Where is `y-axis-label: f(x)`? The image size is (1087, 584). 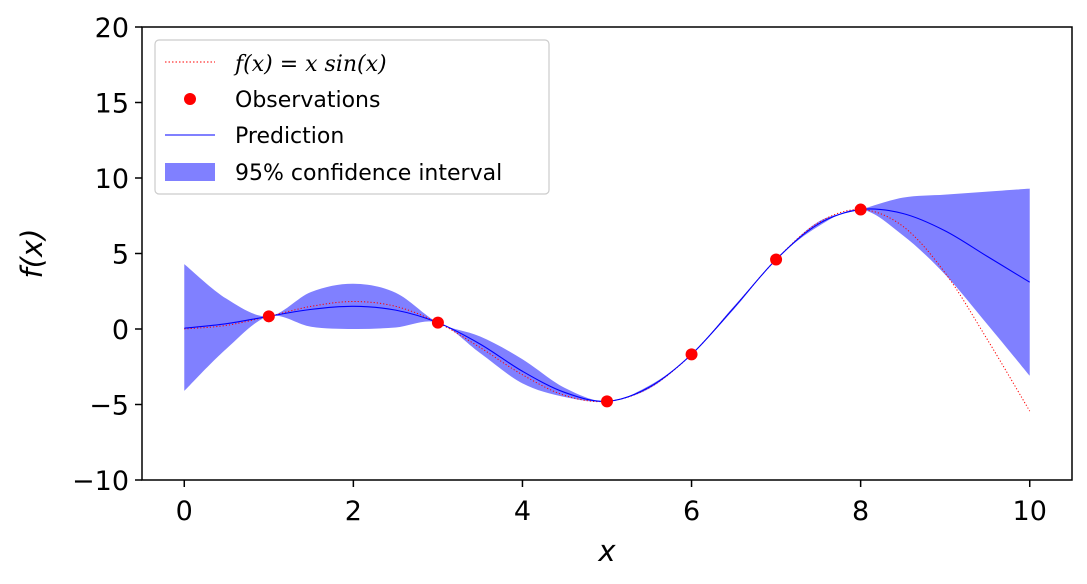
y-axis-label: f(x) is located at coordinates (32, 254).